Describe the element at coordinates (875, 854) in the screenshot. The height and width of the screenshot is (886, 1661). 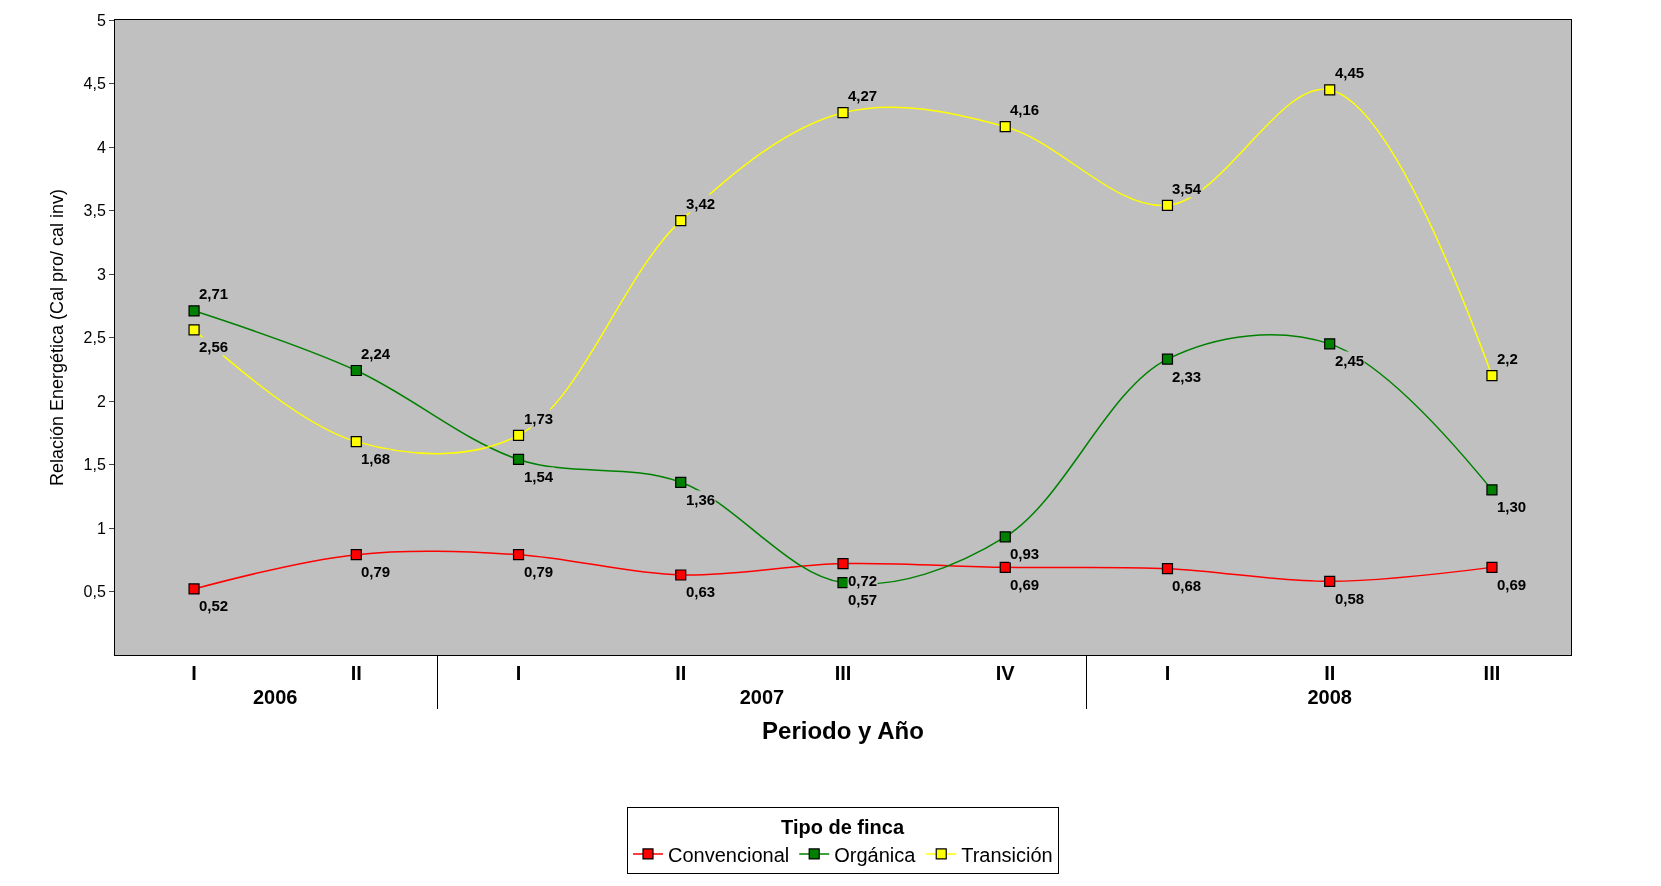
I see `legend-label: Orgánica` at that location.